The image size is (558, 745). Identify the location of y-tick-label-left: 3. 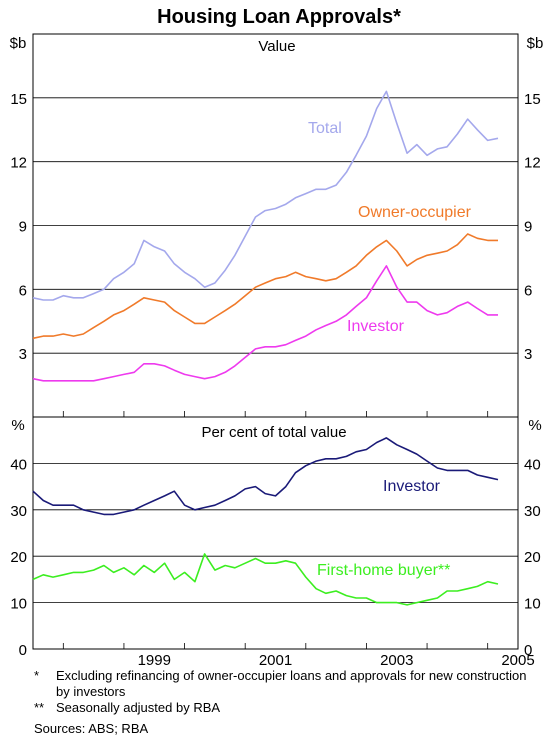
(23, 354).